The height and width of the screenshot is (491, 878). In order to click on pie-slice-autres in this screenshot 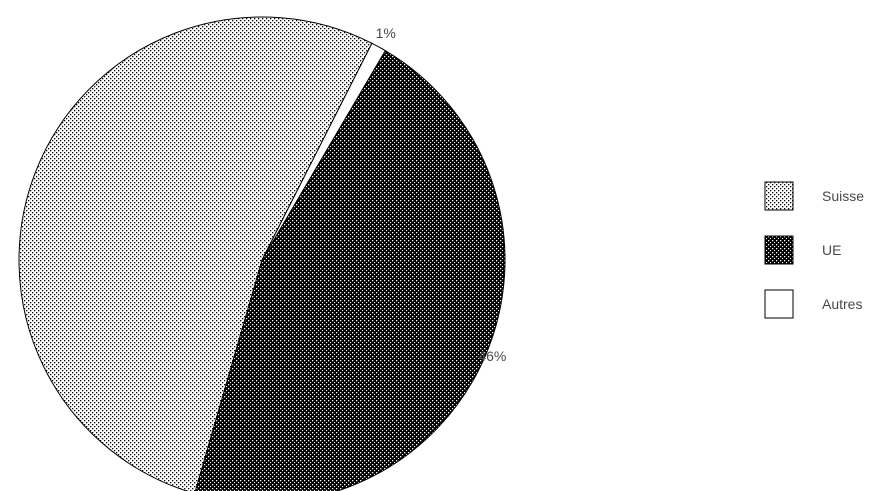, I will do `click(324, 151)`.